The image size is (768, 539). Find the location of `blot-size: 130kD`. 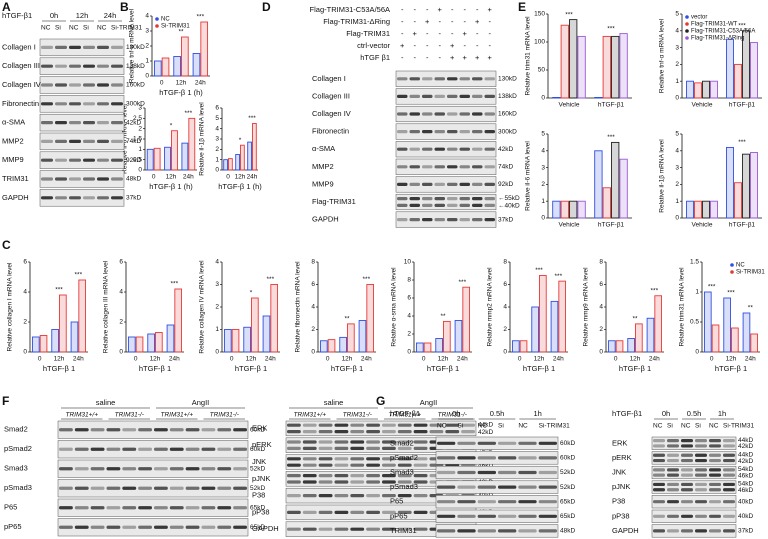

blot-size: 130kD is located at coordinates (135, 47).